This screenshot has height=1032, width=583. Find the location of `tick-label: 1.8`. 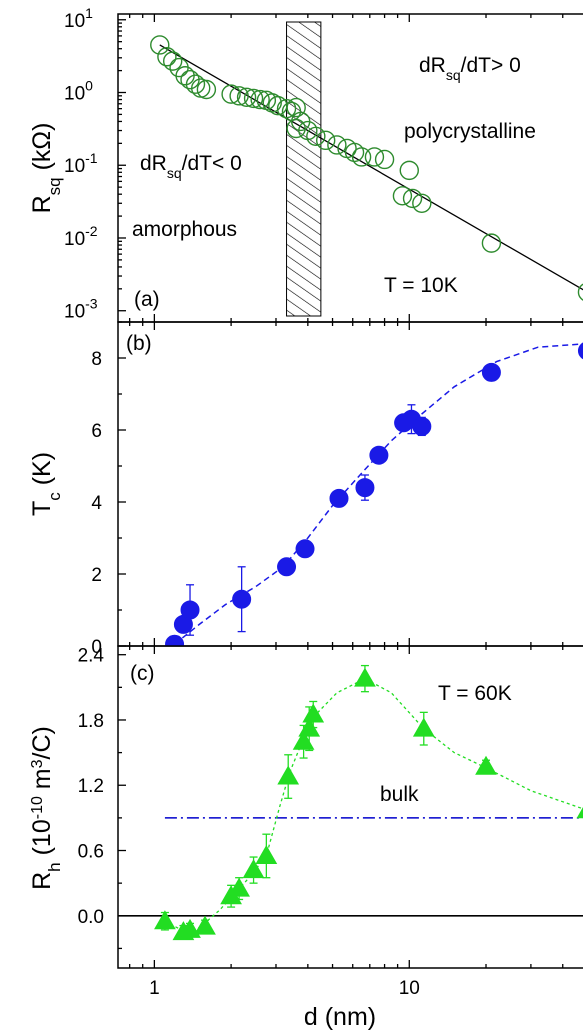

tick-label: 1.8 is located at coordinates (91, 721).